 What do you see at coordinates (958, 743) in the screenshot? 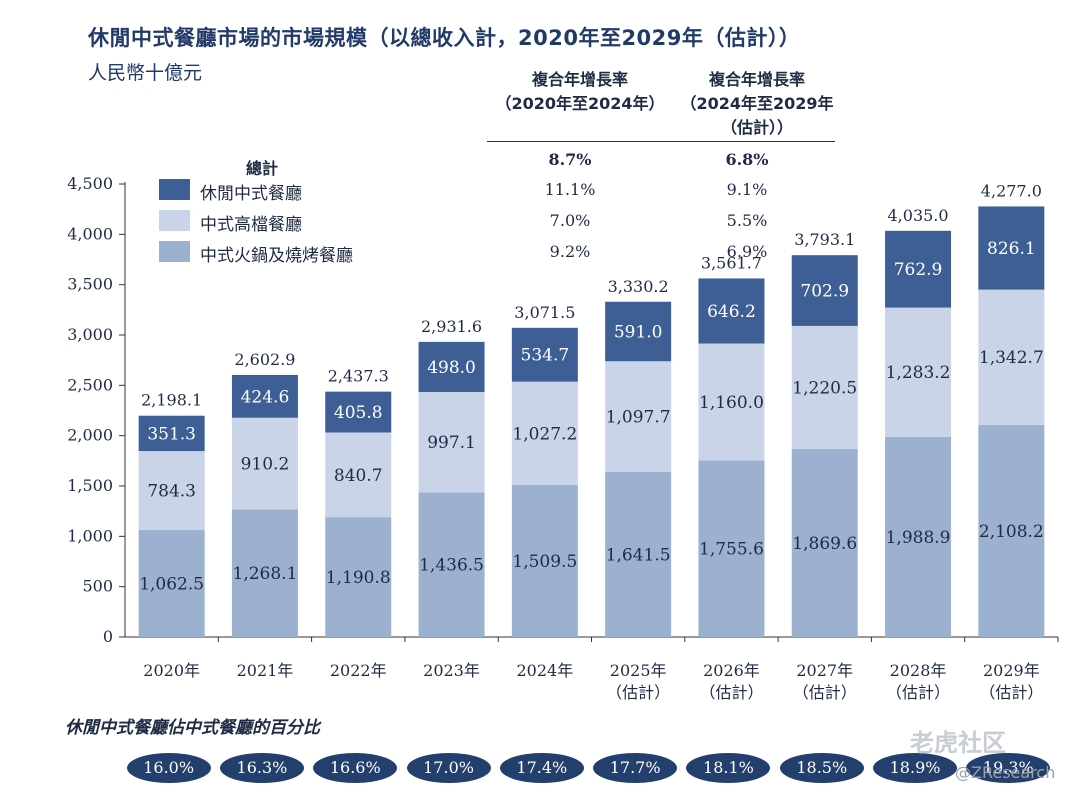
I see `watermark-logo: 老虎社区` at bounding box center [958, 743].